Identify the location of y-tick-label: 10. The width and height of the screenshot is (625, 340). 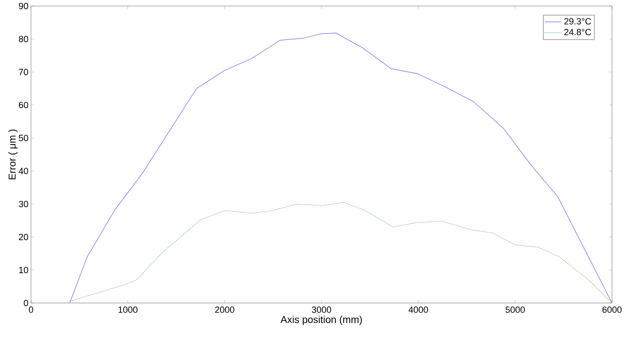
(23, 270).